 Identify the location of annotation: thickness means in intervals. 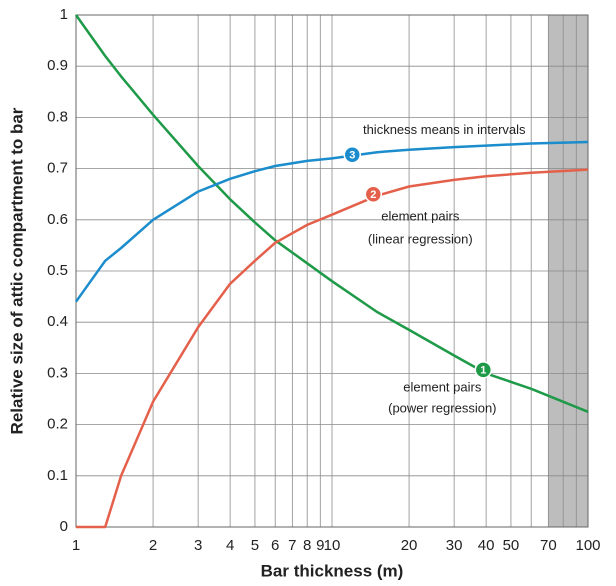
(444, 129).